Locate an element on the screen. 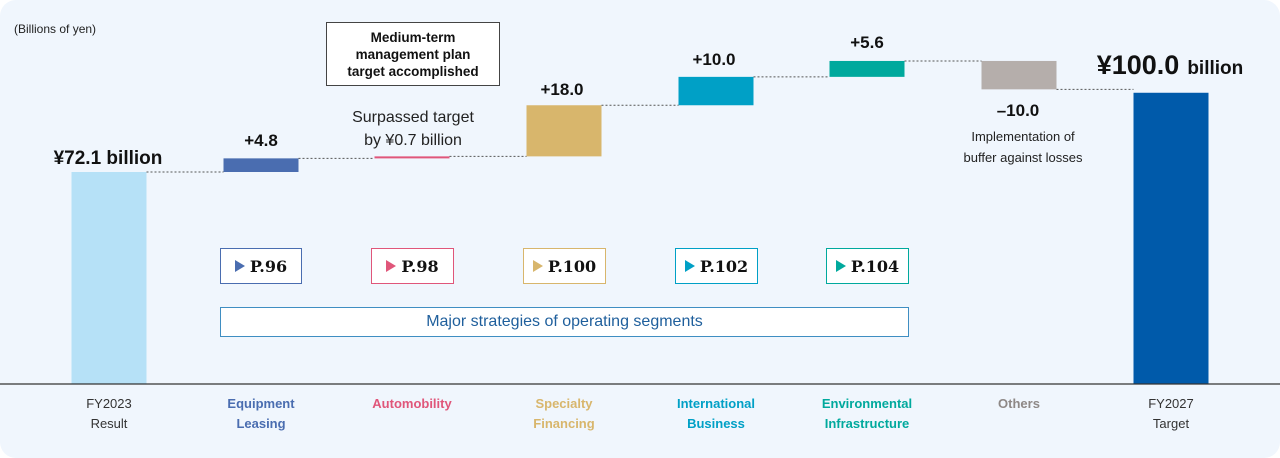  value-label-4: +10.0 is located at coordinates (713, 59).